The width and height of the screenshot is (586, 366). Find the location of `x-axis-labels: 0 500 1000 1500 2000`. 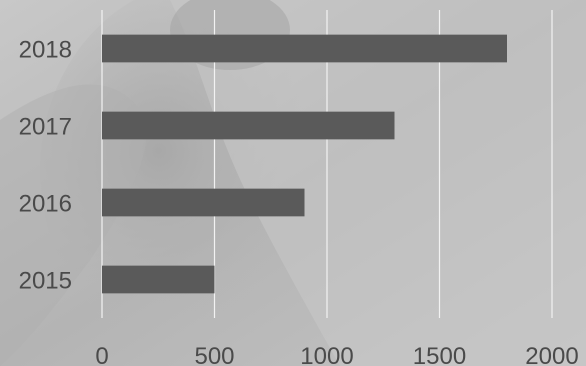

x-axis-labels: 0 500 1000 1500 2000 is located at coordinates (336, 354).